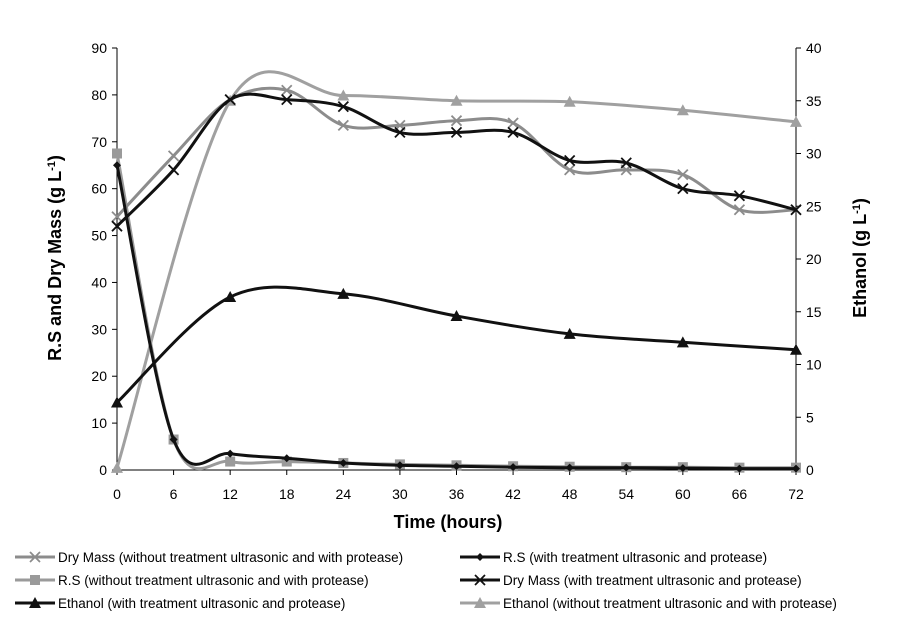  I want to click on x-tick-label: 6, so click(174, 494).